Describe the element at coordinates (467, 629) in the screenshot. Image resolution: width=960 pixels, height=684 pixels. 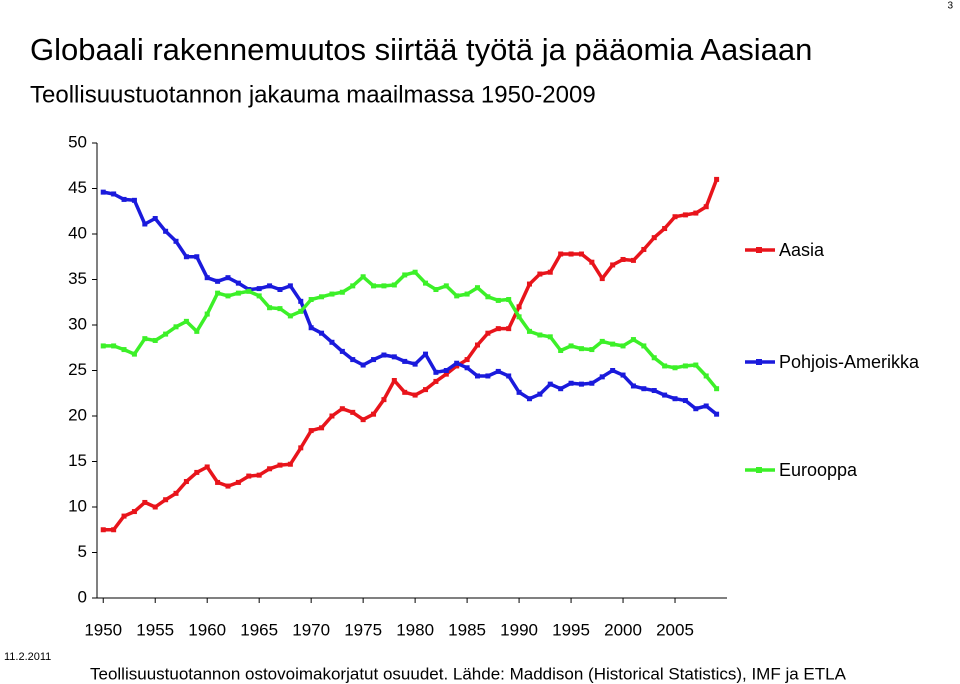
I see `x-tick-label: 1985` at that location.